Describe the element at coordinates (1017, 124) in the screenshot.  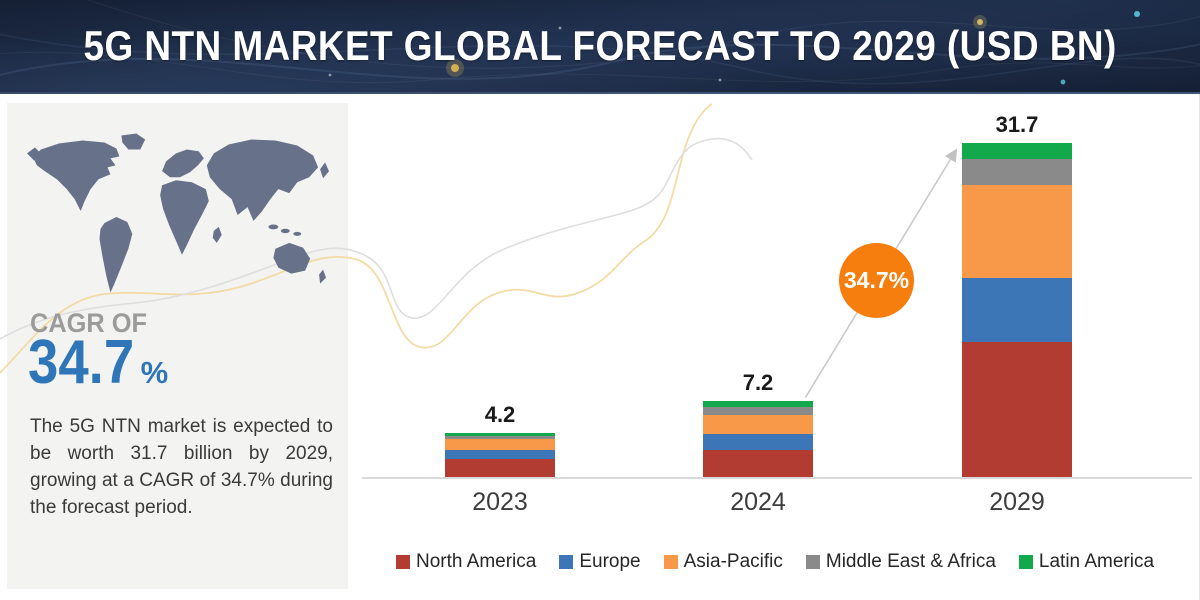
I see `bar-value-label: 31.7` at that location.